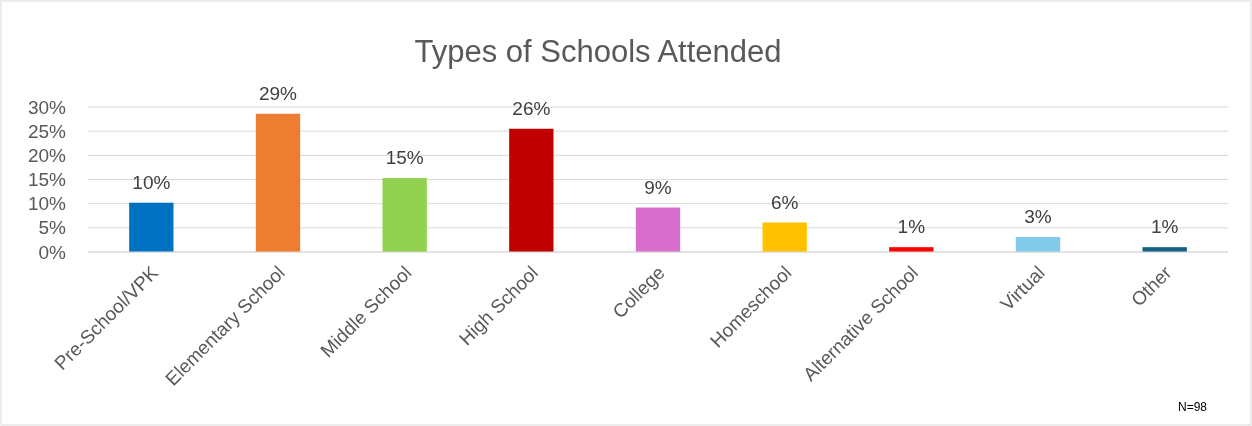 The height and width of the screenshot is (426, 1252). I want to click on y-tick-label: 10%, so click(47, 204).